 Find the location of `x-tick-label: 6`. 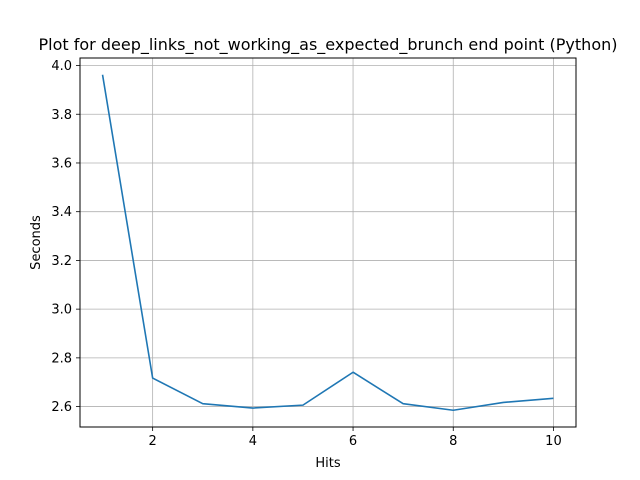

x-tick-label: 6 is located at coordinates (353, 441).